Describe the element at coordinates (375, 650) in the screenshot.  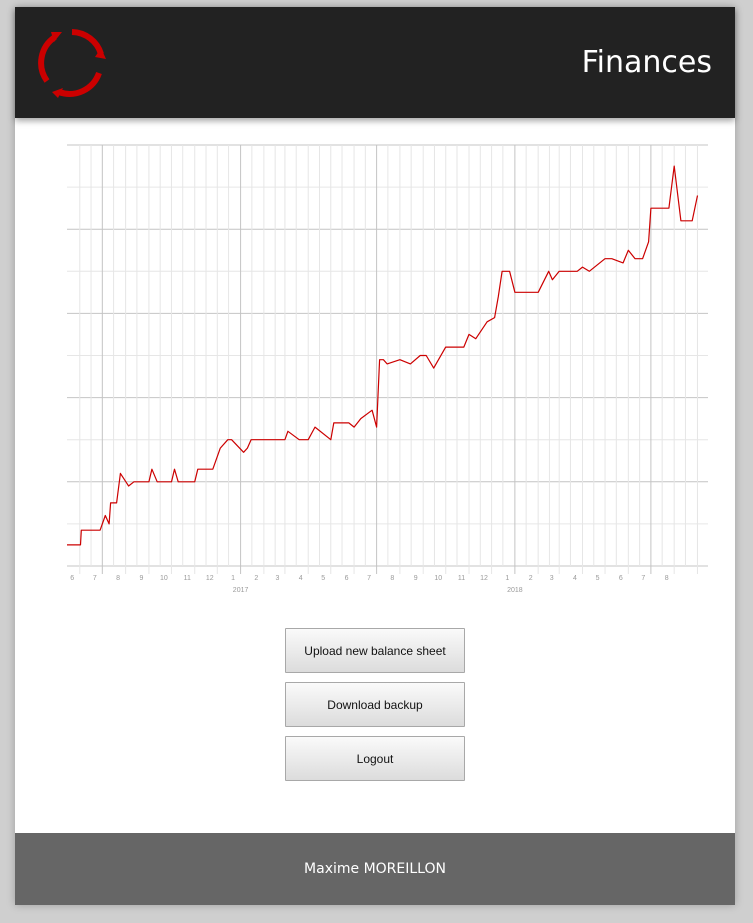
I see `upload-balance-sheet-button: Upload new balance sheet` at that location.